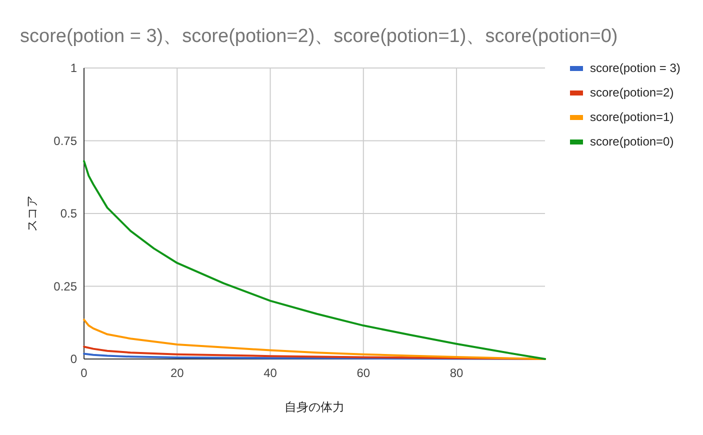 The height and width of the screenshot is (435, 703). I want to click on legend-label: score(potion=0), so click(632, 141).